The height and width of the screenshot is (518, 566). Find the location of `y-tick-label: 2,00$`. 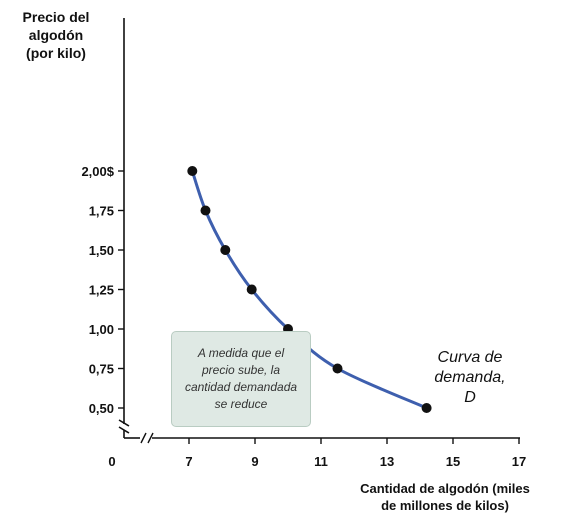

y-tick-label: 2,00$ is located at coordinates (97, 171).